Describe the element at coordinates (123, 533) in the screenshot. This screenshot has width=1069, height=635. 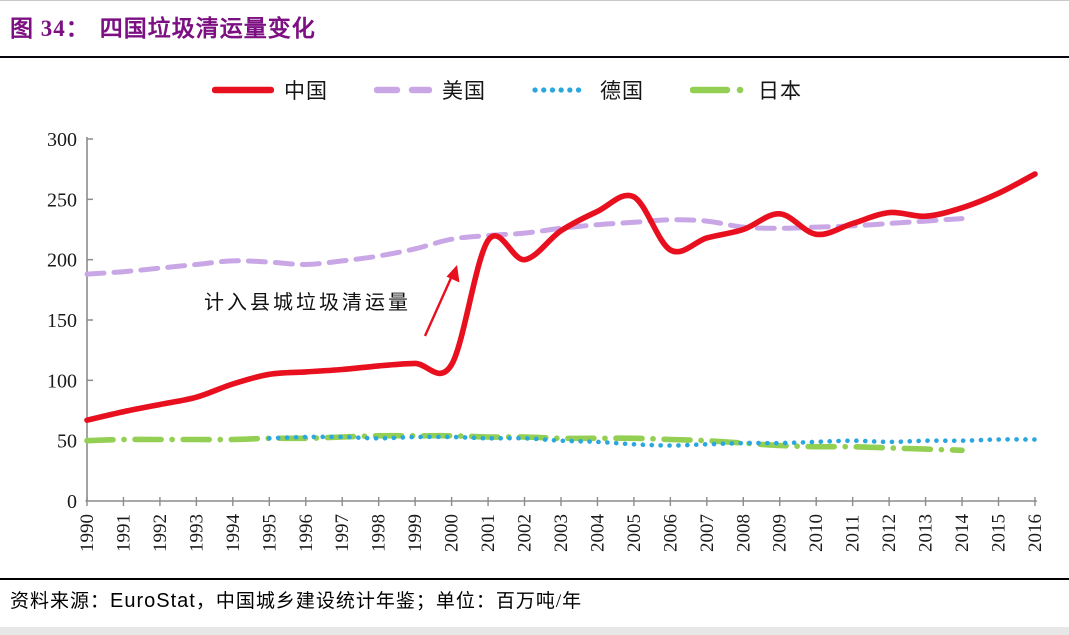
I see `x-axis-year-label: 1991` at that location.